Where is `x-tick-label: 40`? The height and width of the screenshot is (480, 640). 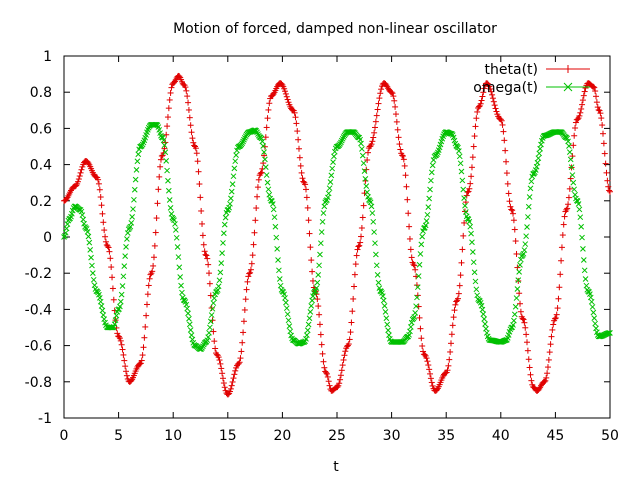 x-tick-label: 40 is located at coordinates (501, 436).